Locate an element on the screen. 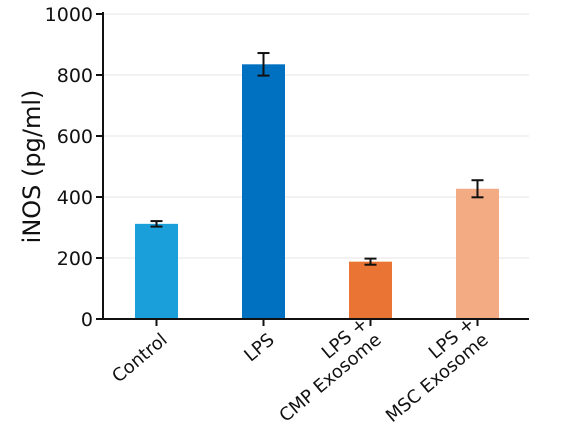 This screenshot has width=561, height=439. y-tick-label: 0 is located at coordinates (87, 320).